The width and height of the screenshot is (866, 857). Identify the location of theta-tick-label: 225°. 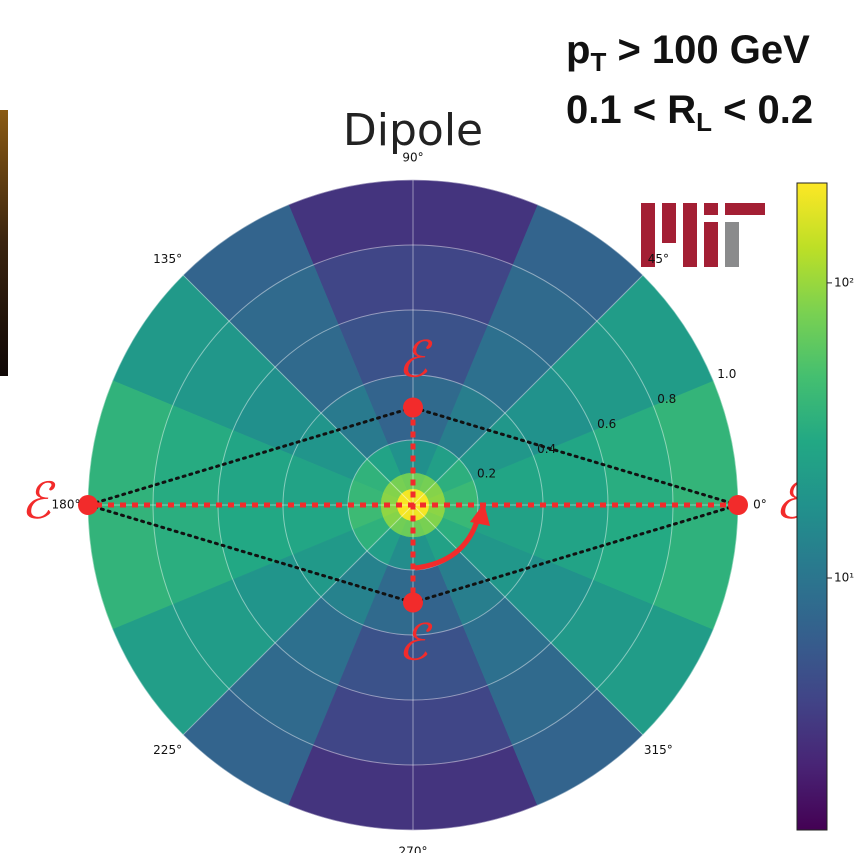
(167, 750).